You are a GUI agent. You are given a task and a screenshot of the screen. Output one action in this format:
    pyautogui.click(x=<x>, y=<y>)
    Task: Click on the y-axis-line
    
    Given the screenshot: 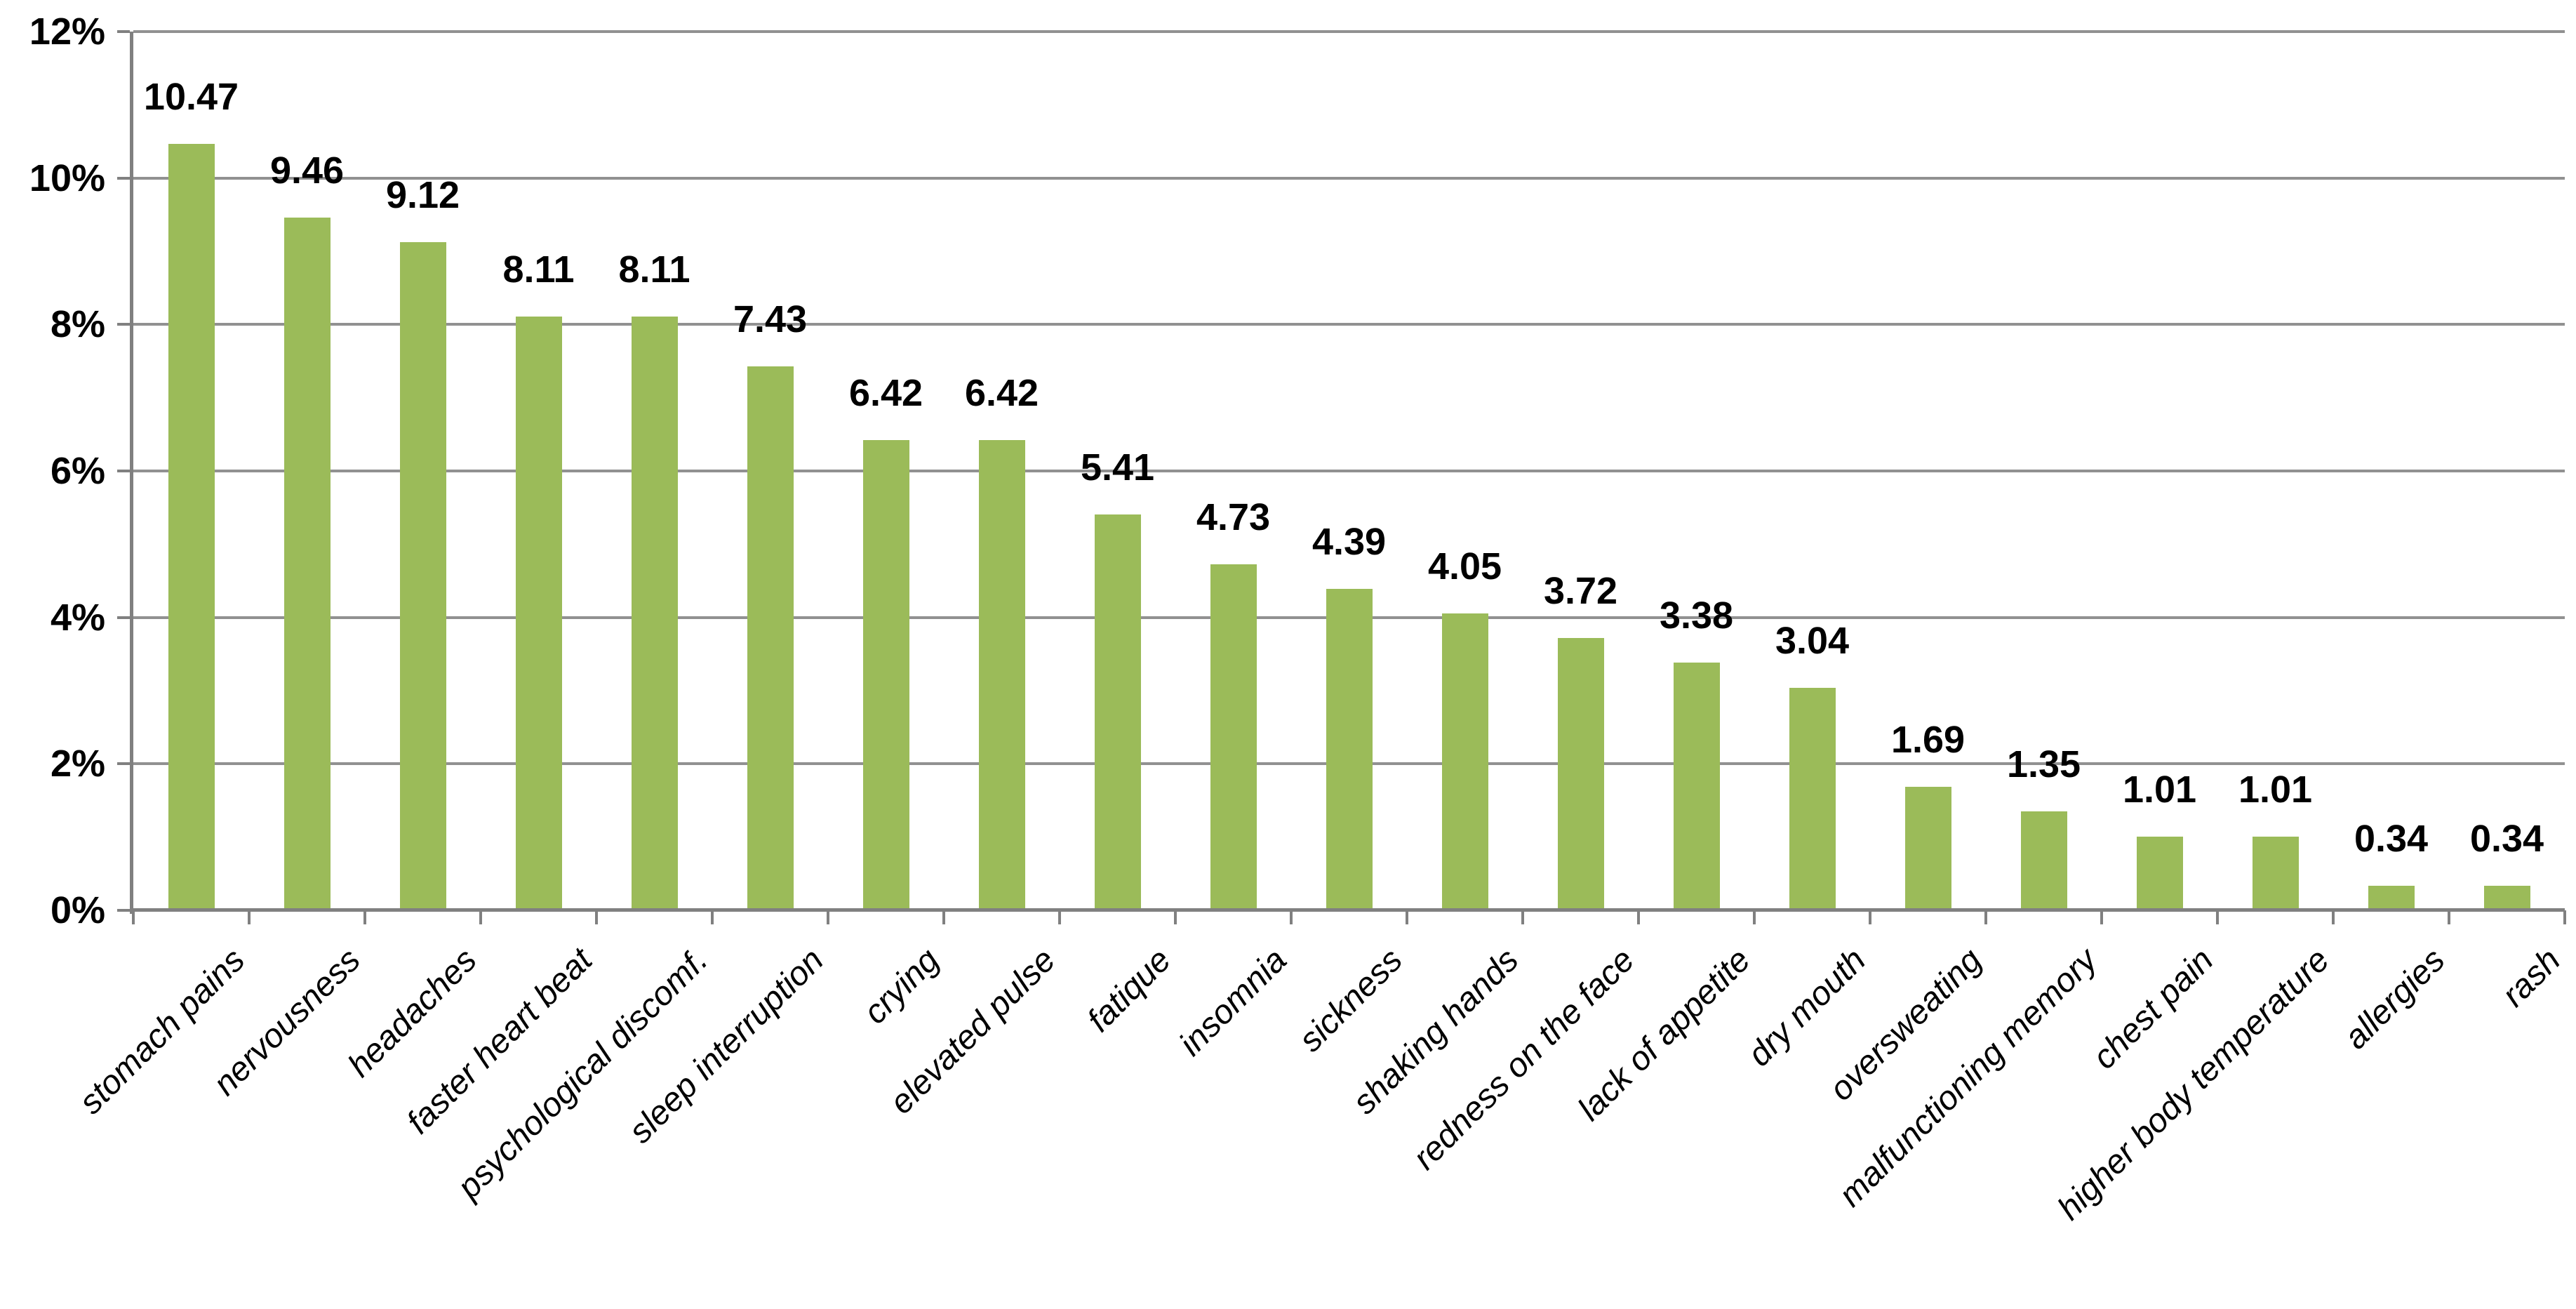 What is the action you would take?
    pyautogui.click(x=131, y=473)
    